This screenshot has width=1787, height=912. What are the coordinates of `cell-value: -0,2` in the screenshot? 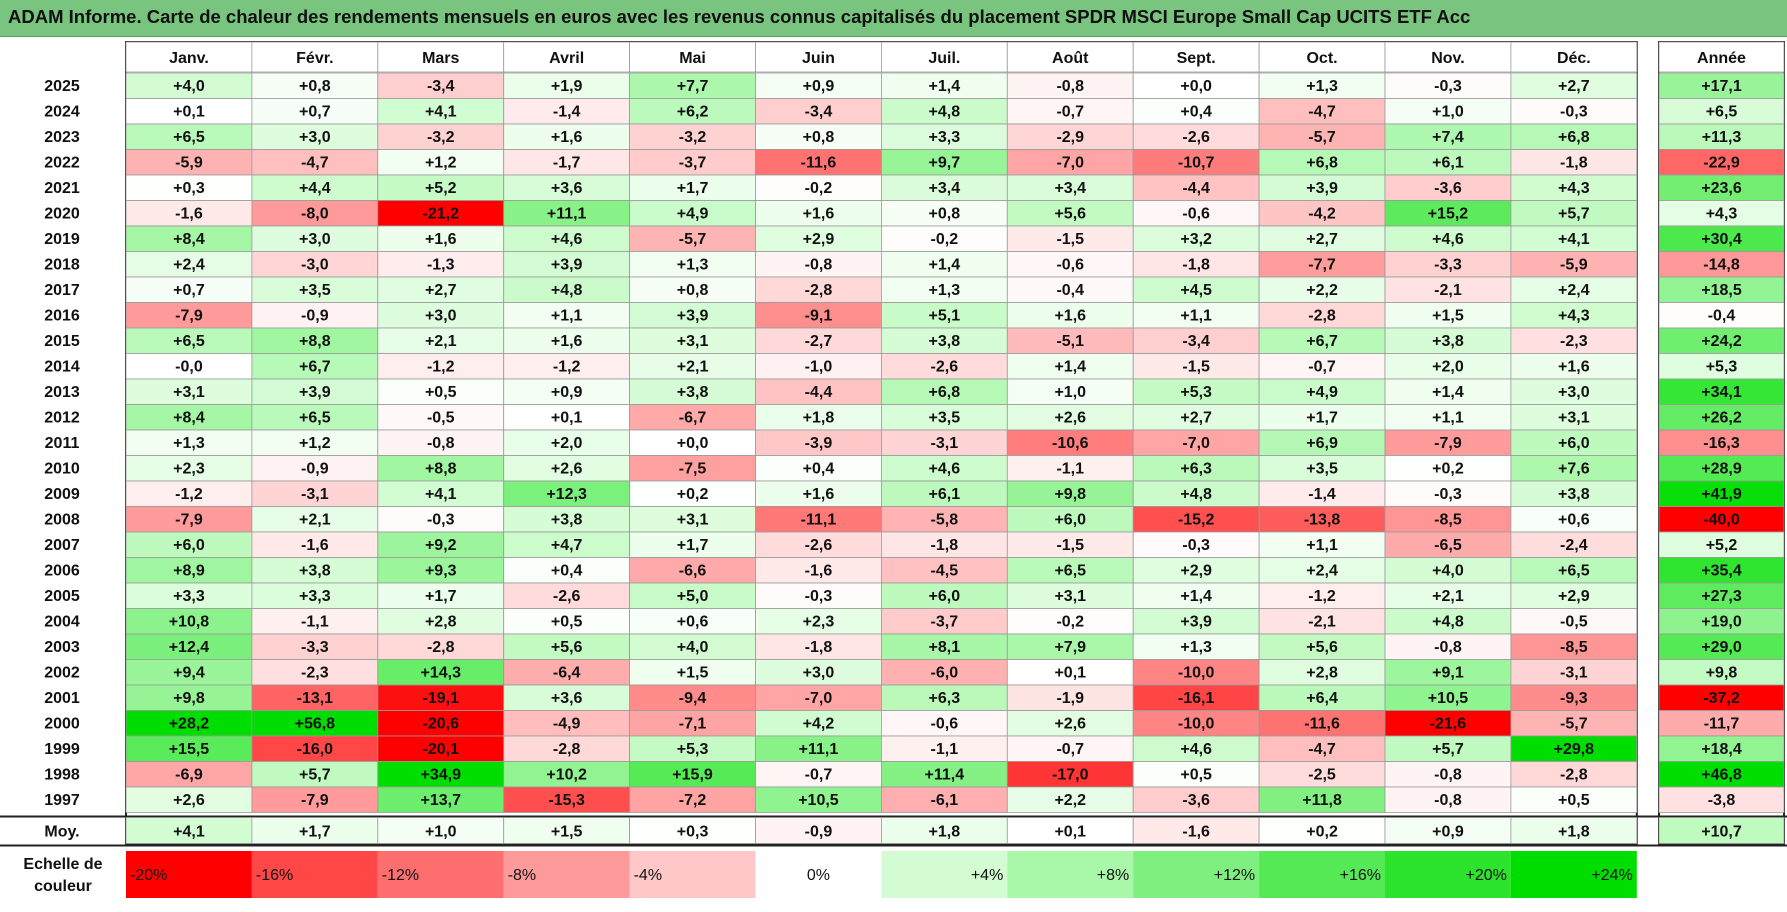 It's located at (819, 188).